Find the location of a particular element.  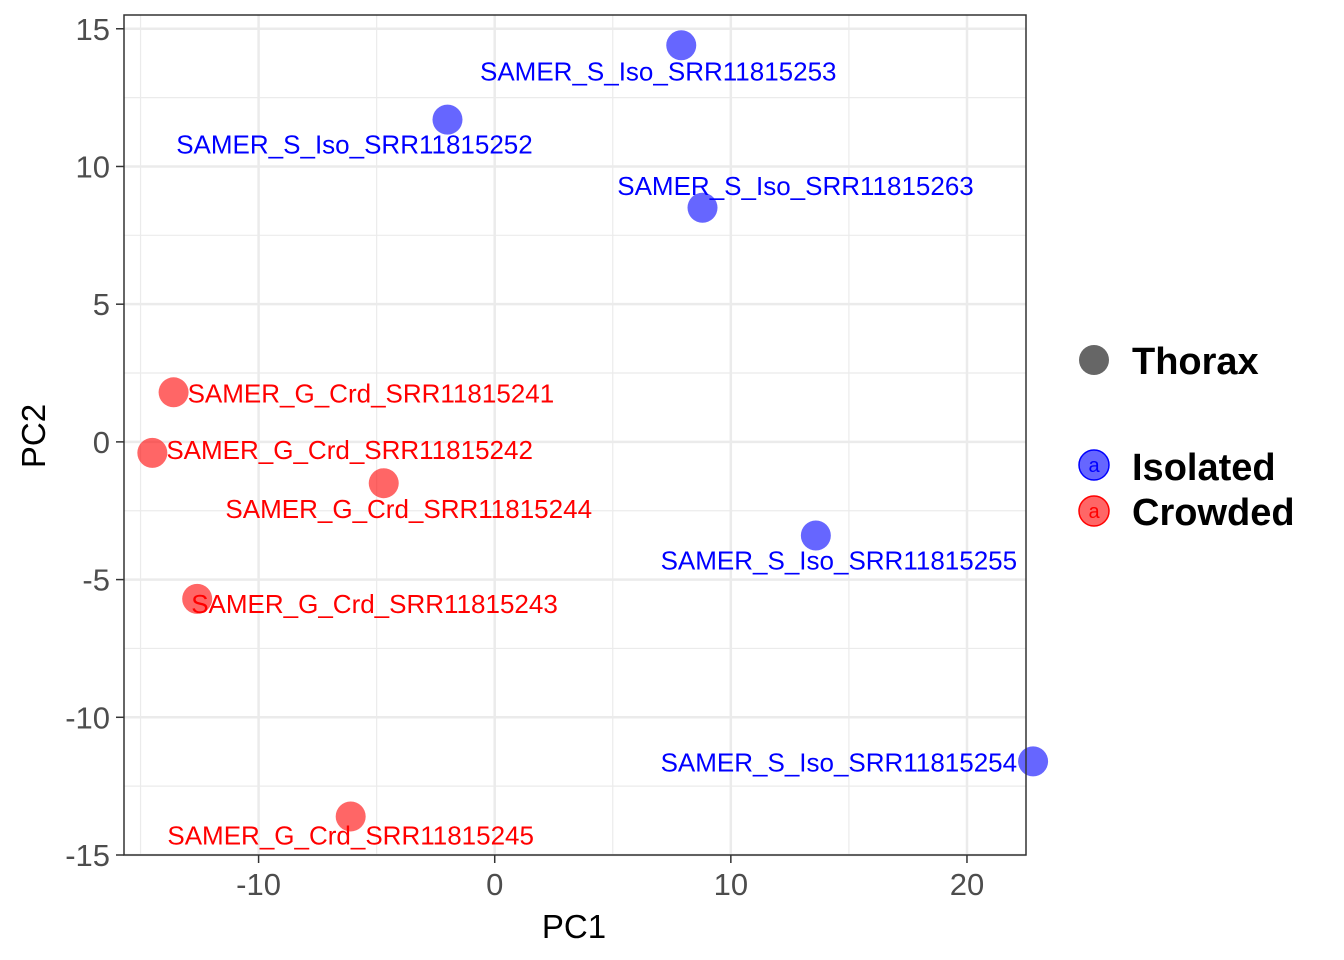

y-axis-title: PC2 is located at coordinates (33, 436).